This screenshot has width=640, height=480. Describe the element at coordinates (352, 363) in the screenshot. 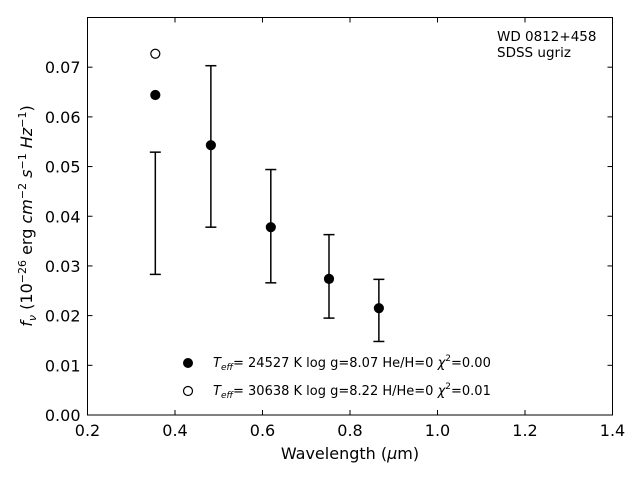

I see `legend-entry-1: Teff= 24527 K log g=8.07 He/H=0 χ2=0.00` at that location.